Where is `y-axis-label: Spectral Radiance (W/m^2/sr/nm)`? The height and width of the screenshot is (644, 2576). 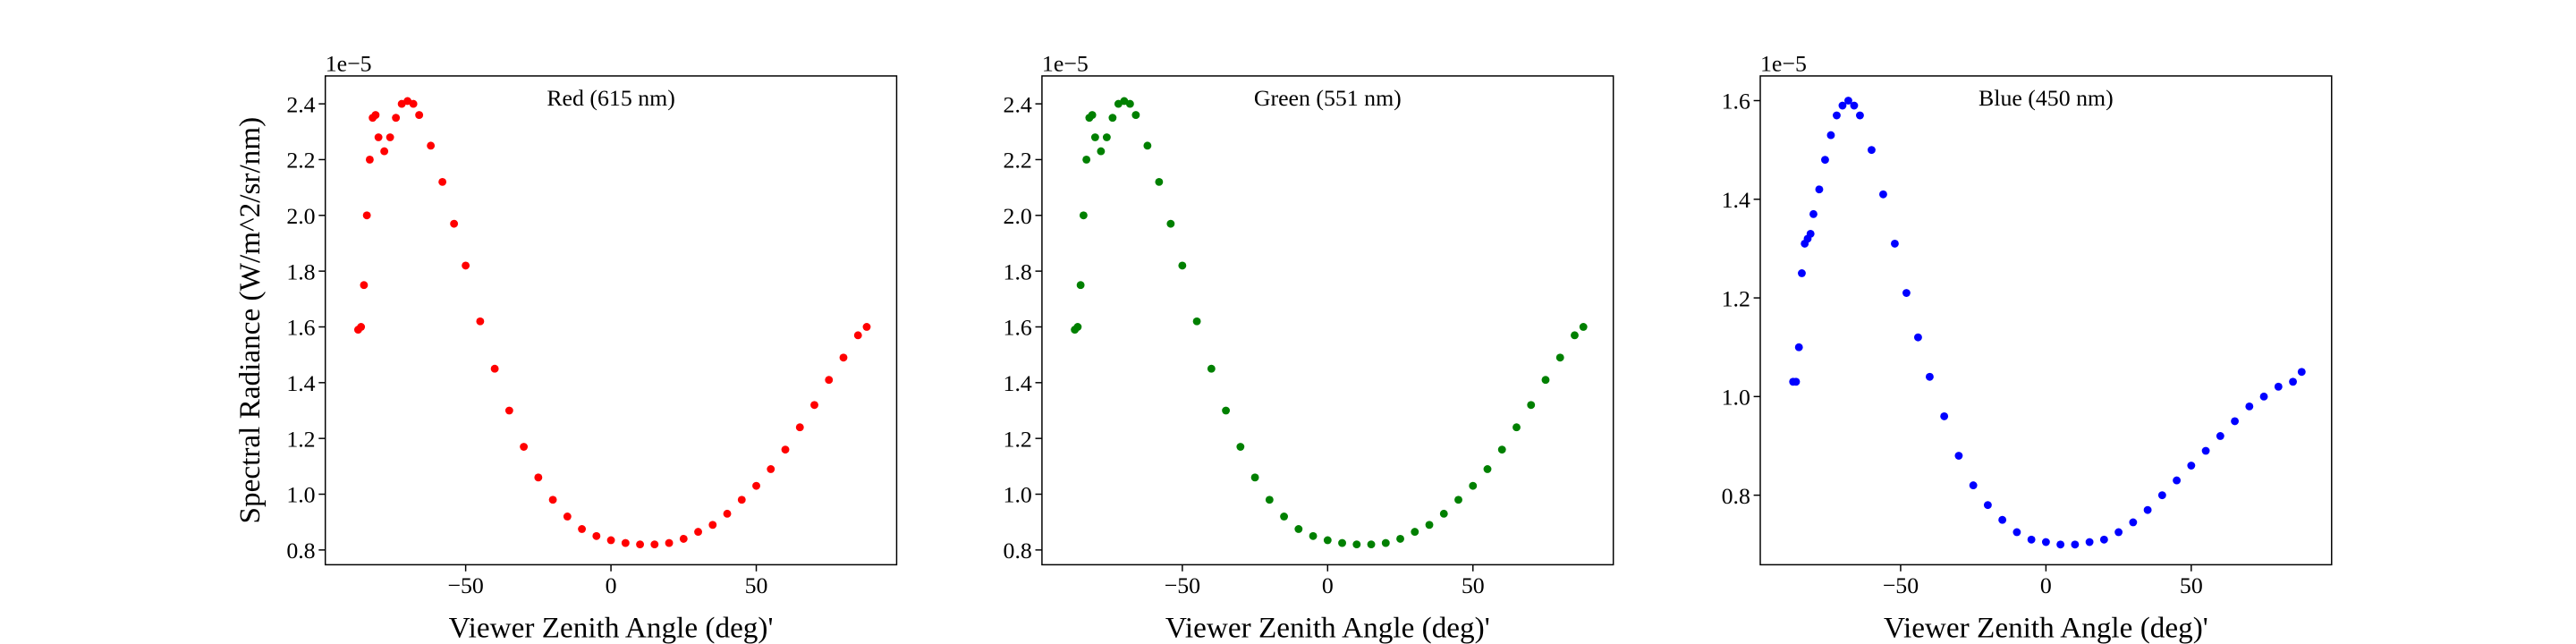
y-axis-label: Spectral Radiance (W/m^2/sr/nm) is located at coordinates (250, 320).